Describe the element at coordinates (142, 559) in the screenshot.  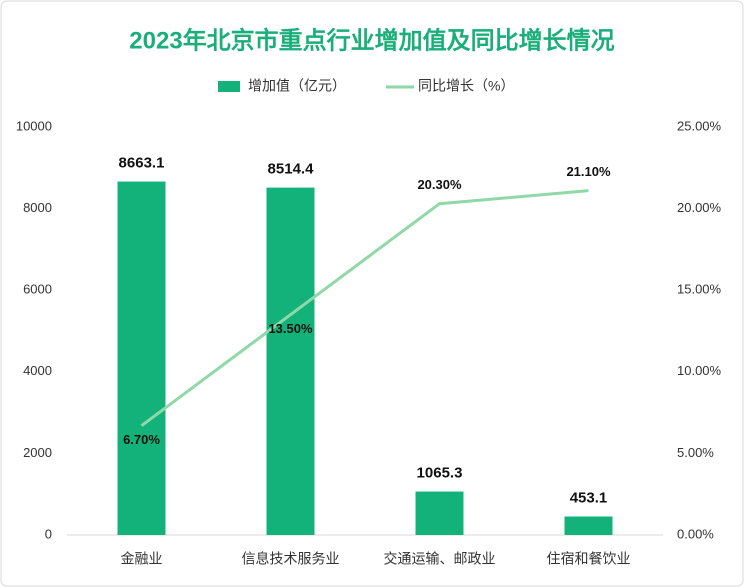
I see `x-tick-label: 金融业` at that location.